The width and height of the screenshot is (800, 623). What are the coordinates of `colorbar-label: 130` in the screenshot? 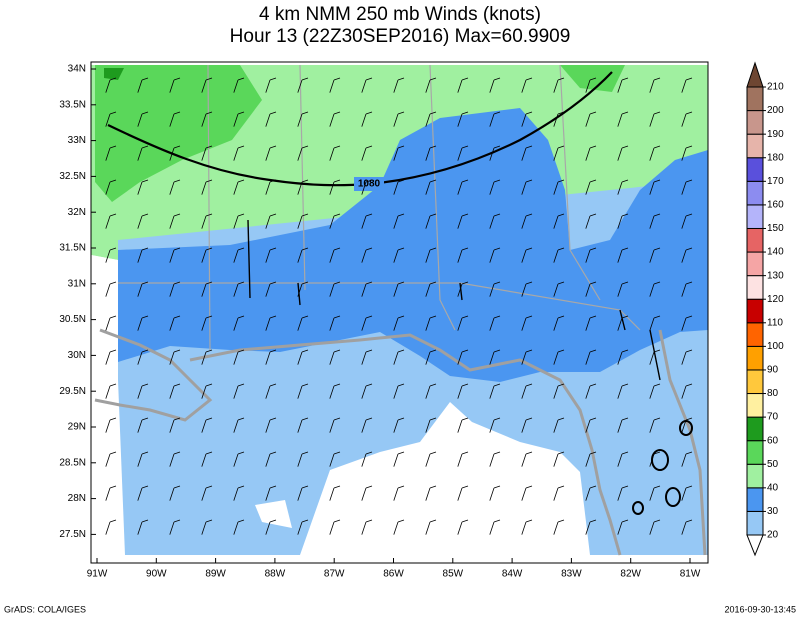 It's located at (775, 275).